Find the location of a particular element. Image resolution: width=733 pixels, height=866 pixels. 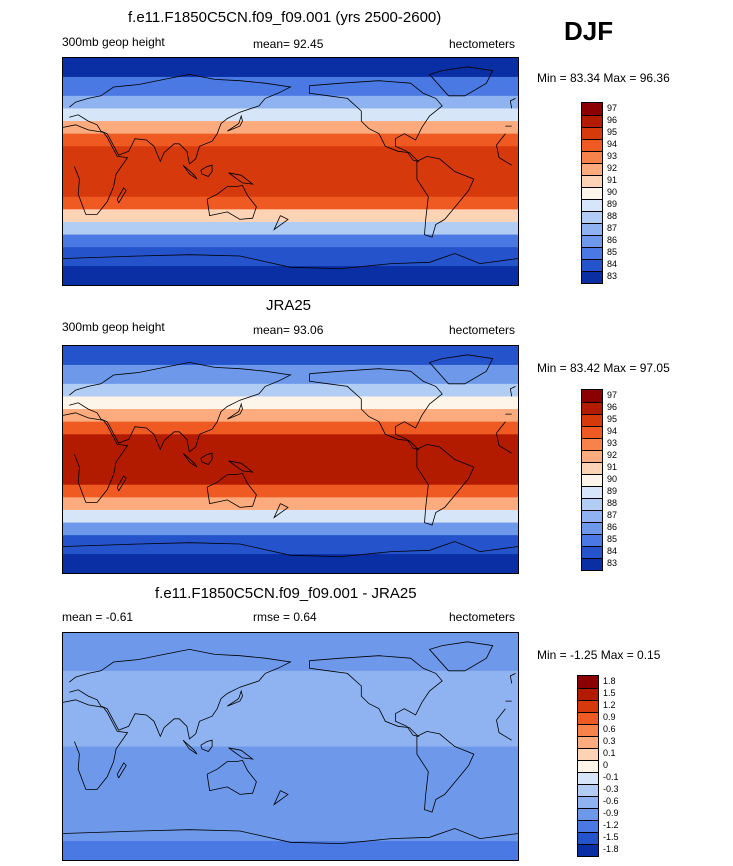

colorbar-tick-label: -0.6 is located at coordinates (611, 801).